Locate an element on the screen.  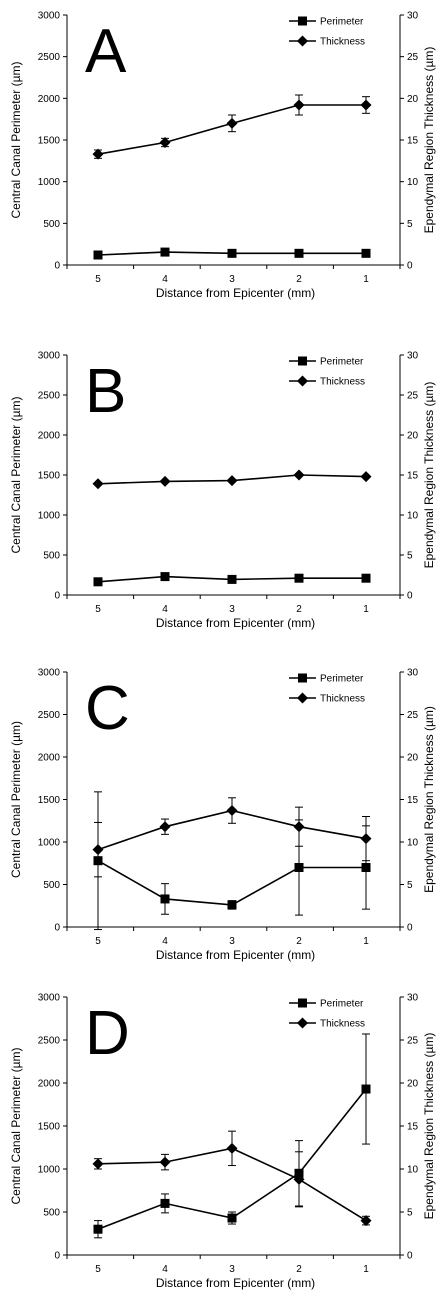
series-line-perimeter is located at coordinates (231, 883).